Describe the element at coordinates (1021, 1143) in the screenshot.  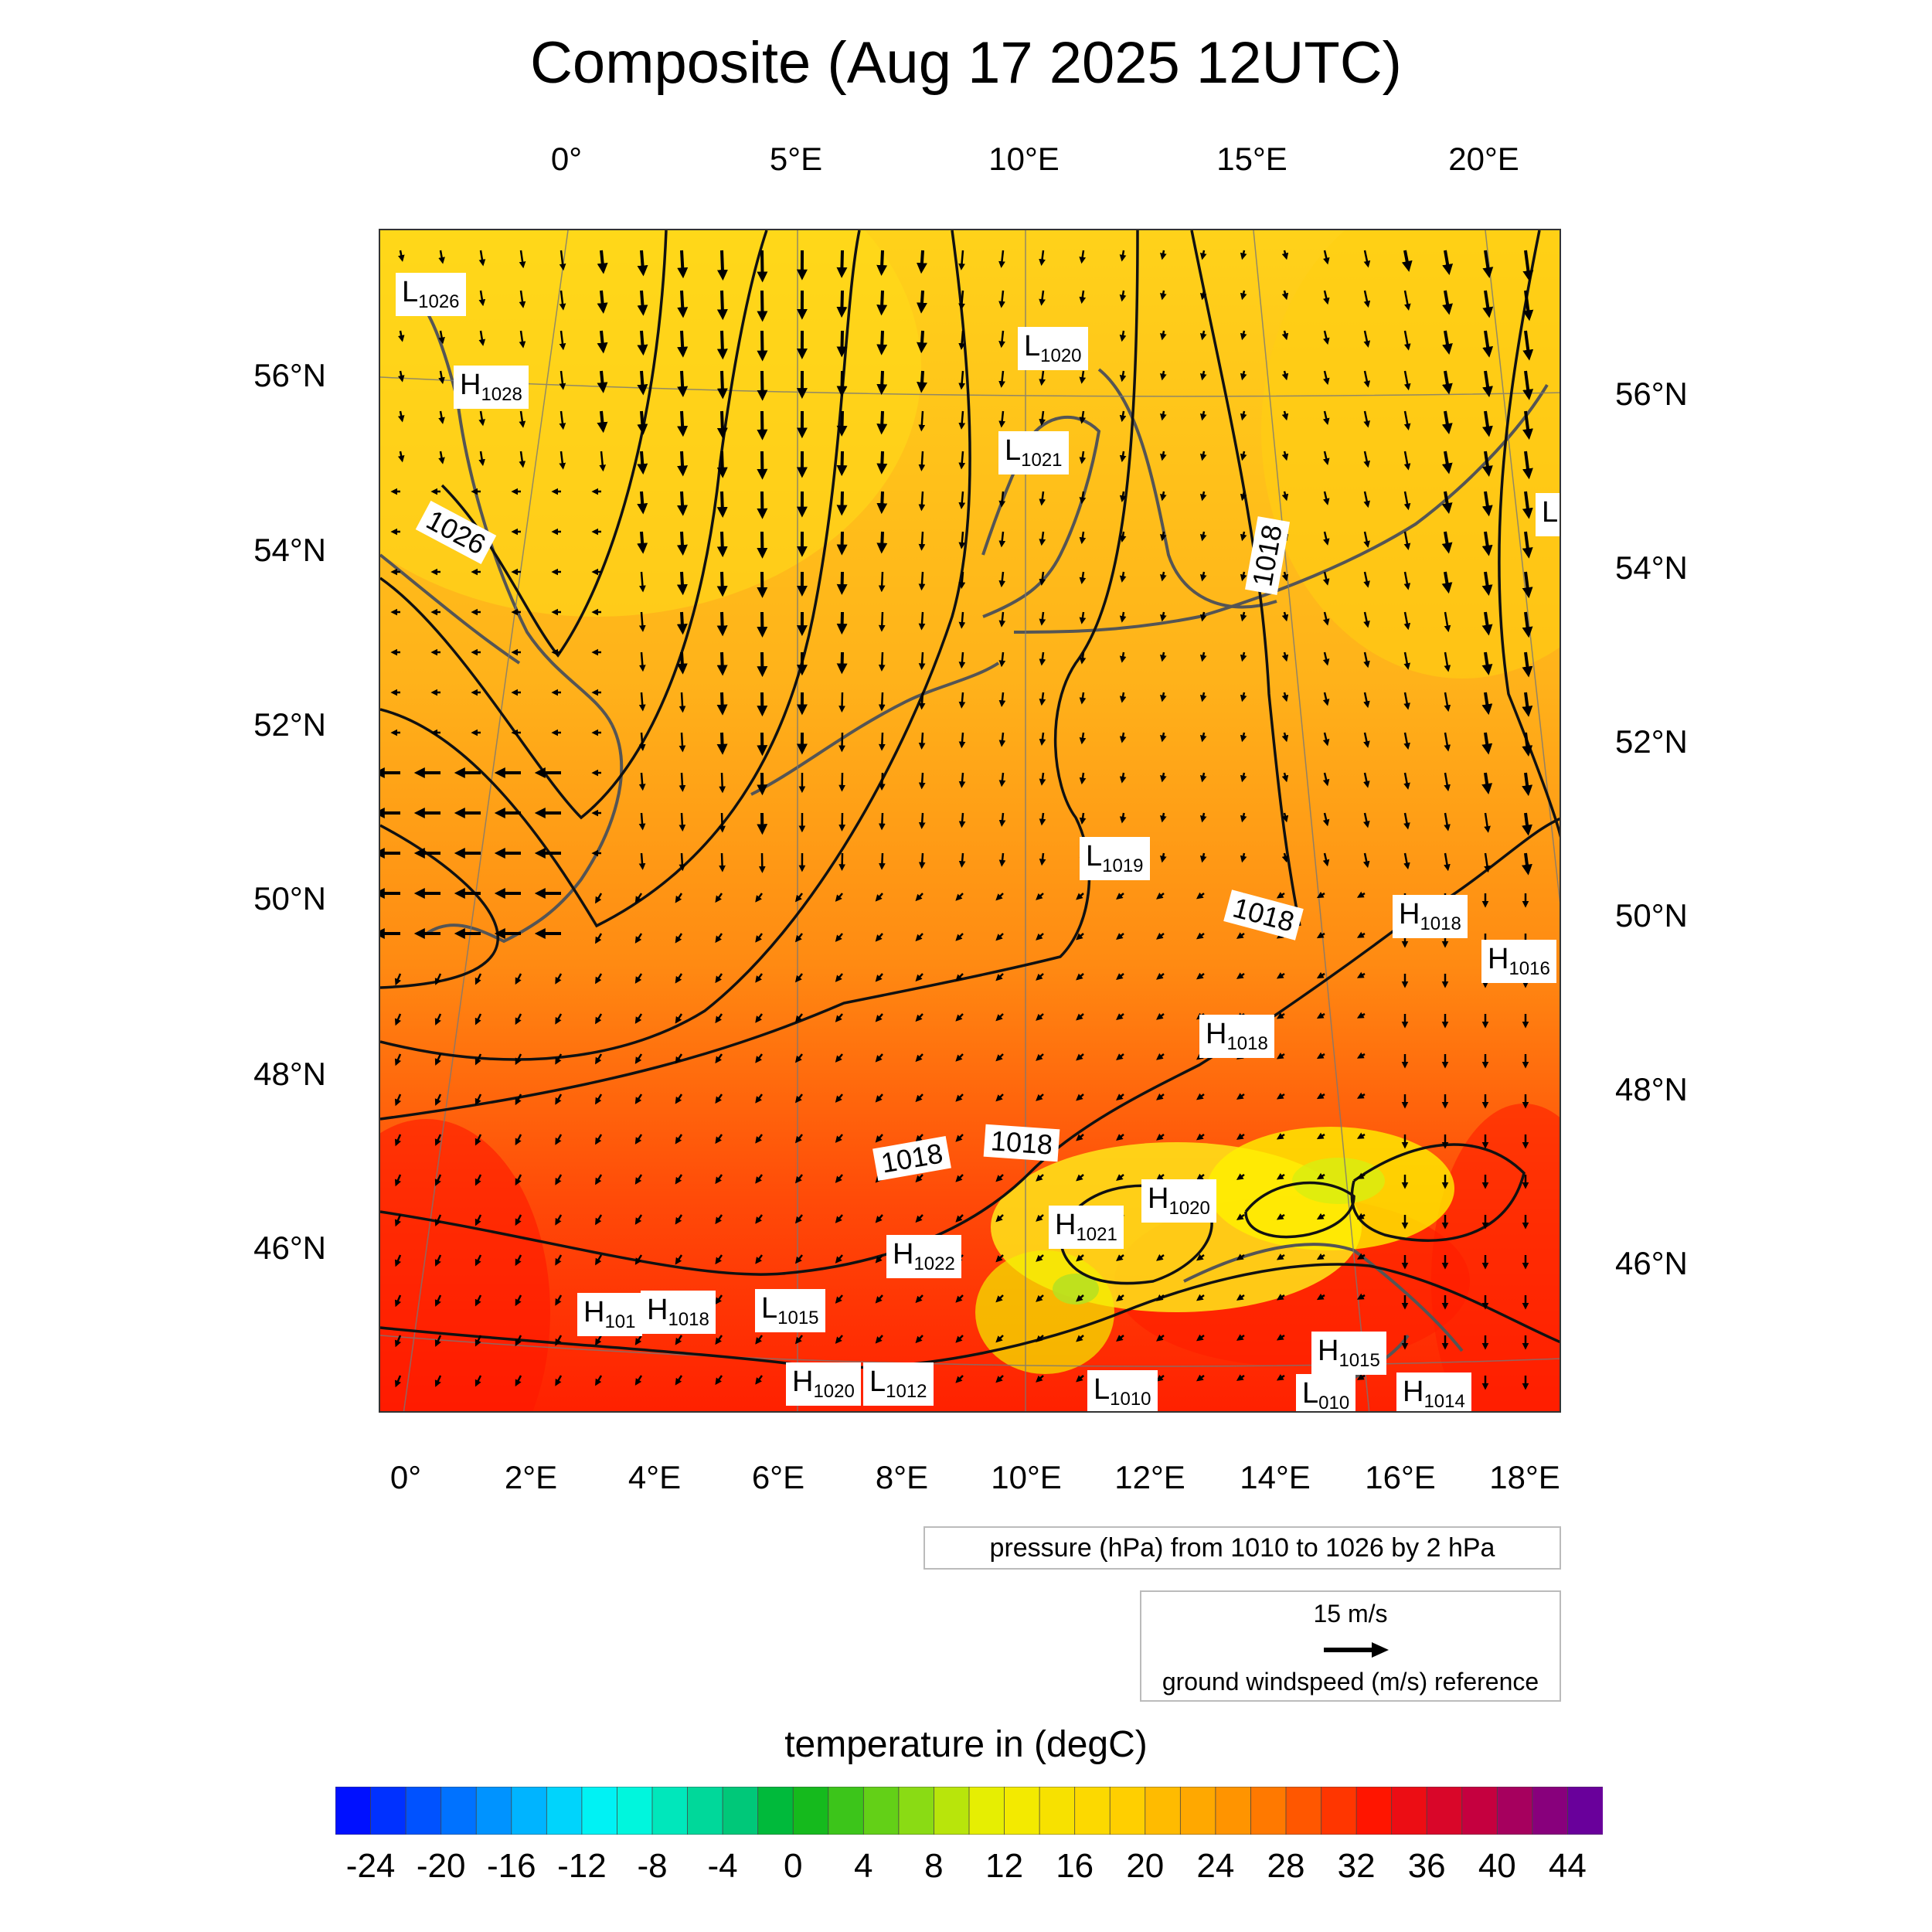
I see `isobar-label: 1018` at that location.